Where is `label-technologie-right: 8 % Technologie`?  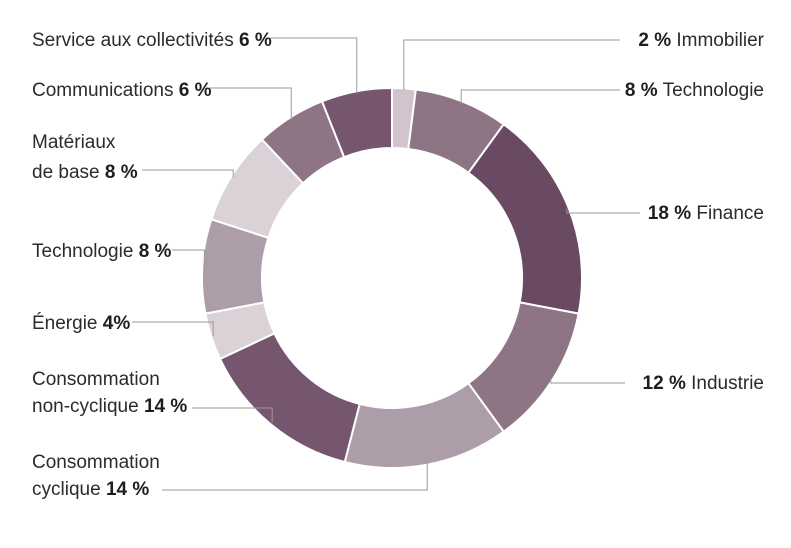 label-technologie-right: 8 % Technologie is located at coordinates (694, 90).